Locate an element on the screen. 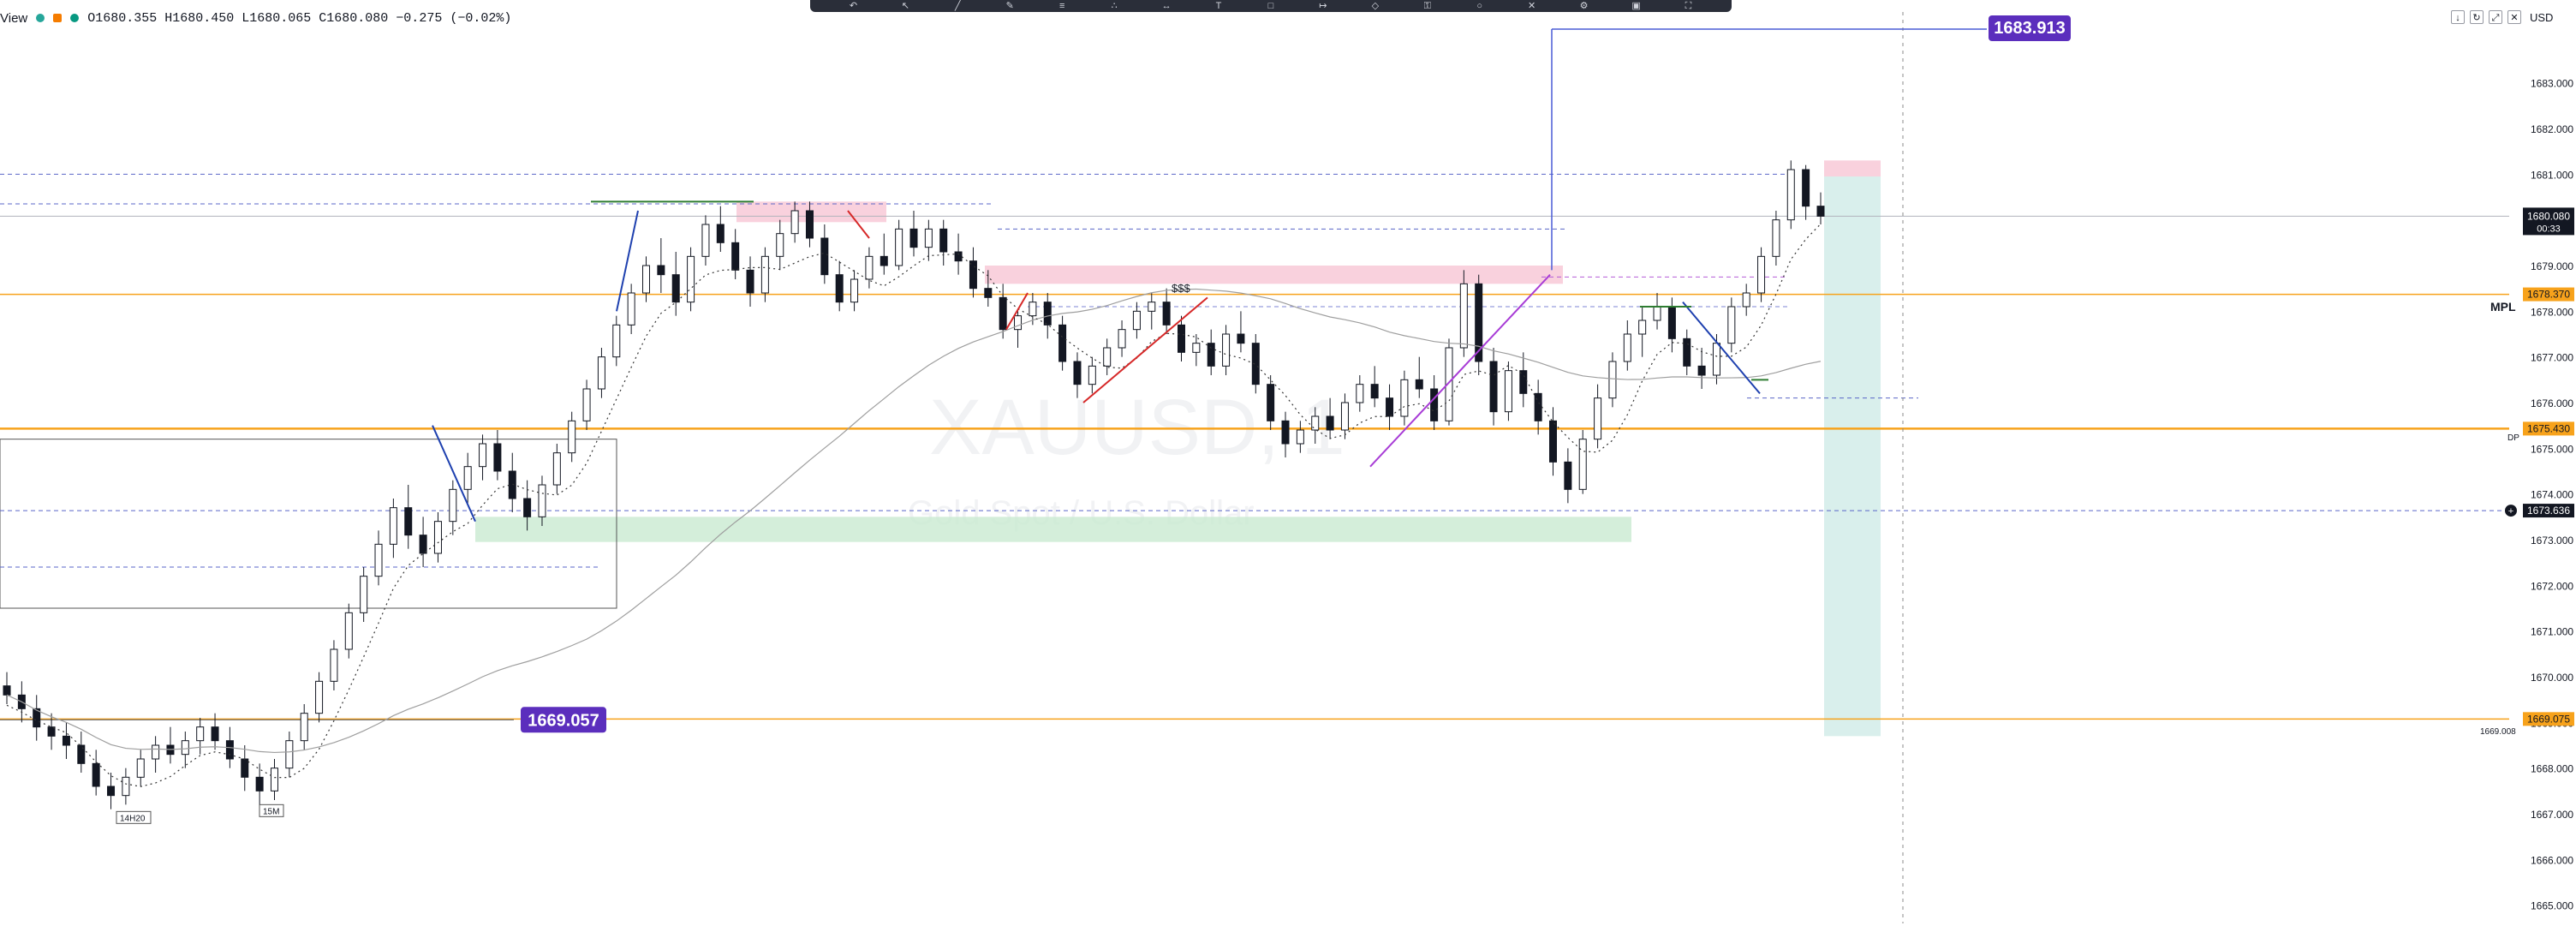  shape-icon: □ is located at coordinates (1270, 6).